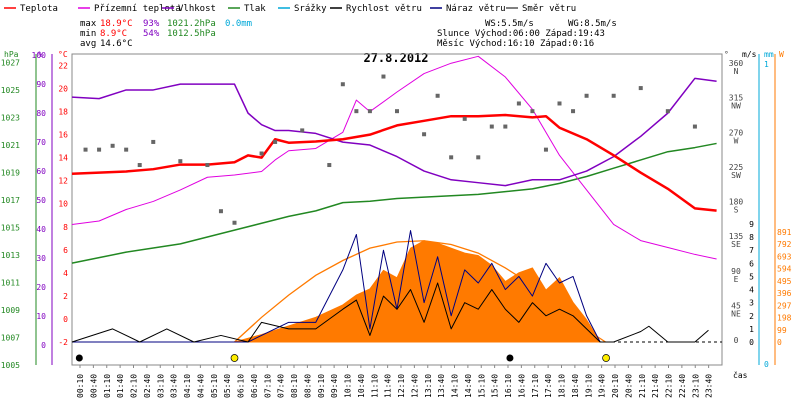  I want to click on x-tick-label: 15:40, so click(495, 386).